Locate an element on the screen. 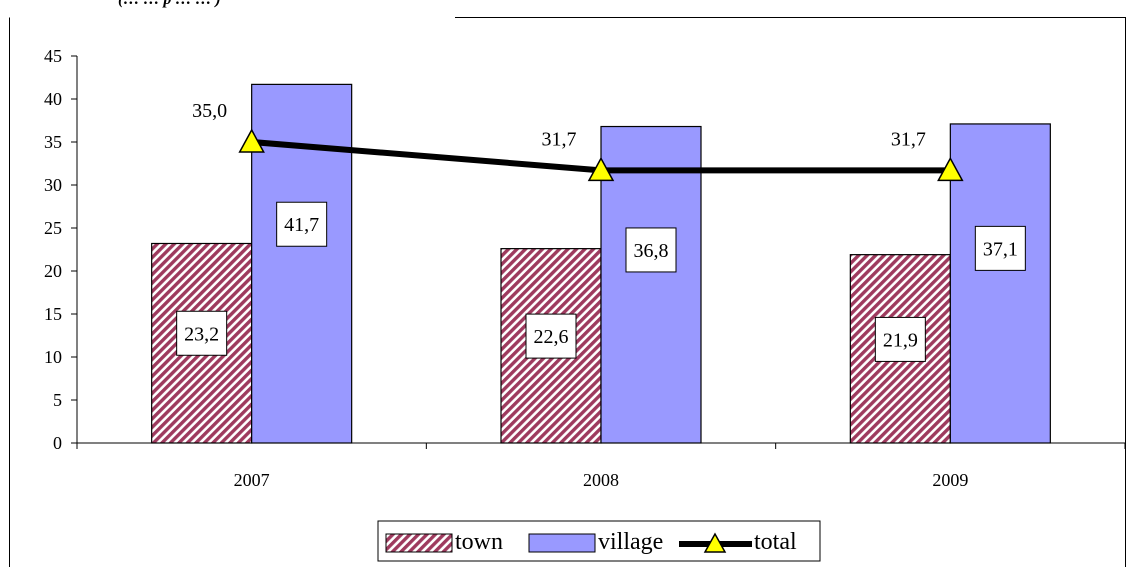  data-label-town: 23,2 is located at coordinates (201, 334).